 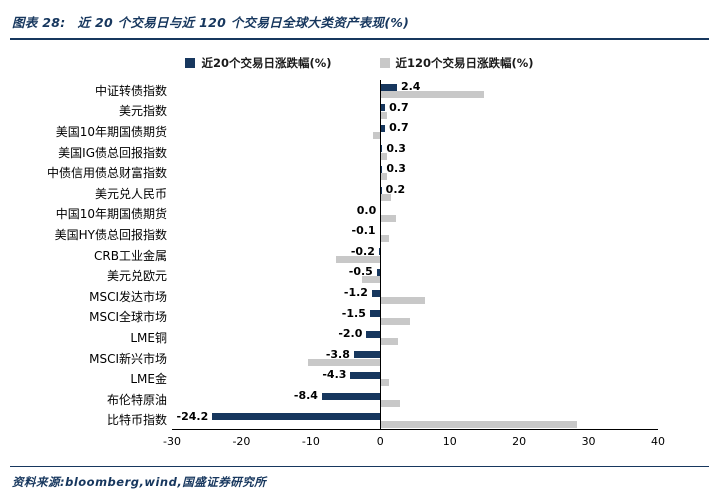 What do you see at coordinates (136, 399) in the screenshot?
I see `category-label: 布伦特原油` at bounding box center [136, 399].